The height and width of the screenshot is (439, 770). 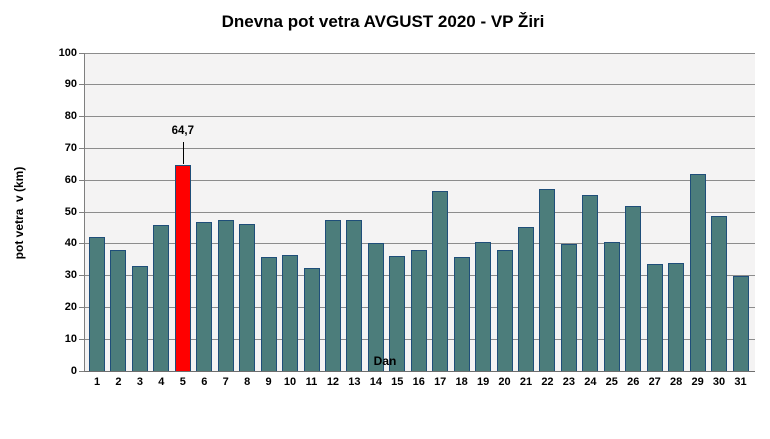 What do you see at coordinates (73, 370) in the screenshot?
I see `y-tick-label-0: 0` at bounding box center [73, 370].